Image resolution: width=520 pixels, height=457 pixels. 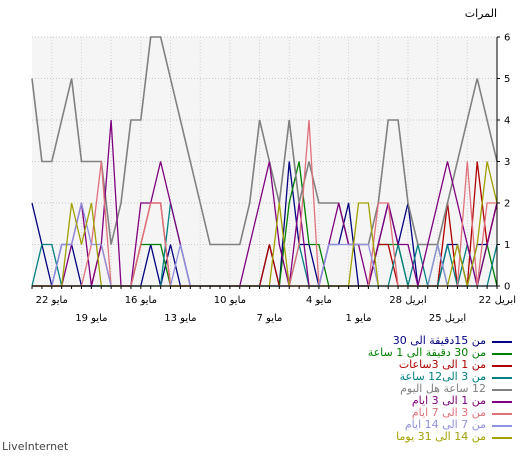 I want to click on legend-entry: من 30 دقيقة الى 1 ساعة, so click(x=381, y=353).